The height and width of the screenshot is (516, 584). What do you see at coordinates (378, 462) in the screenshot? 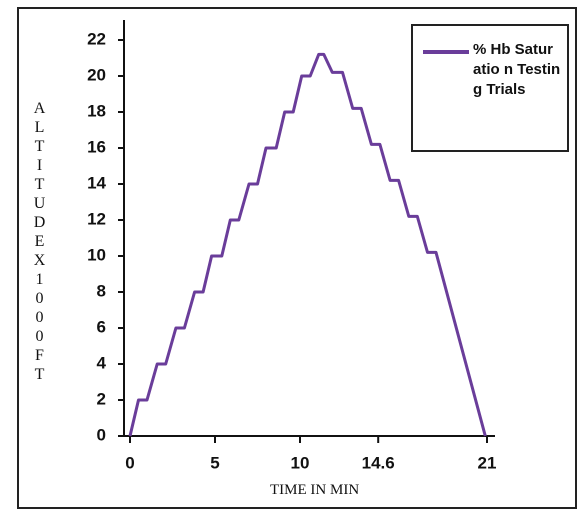
I see `x-tick-label: 14.6` at bounding box center [378, 462].